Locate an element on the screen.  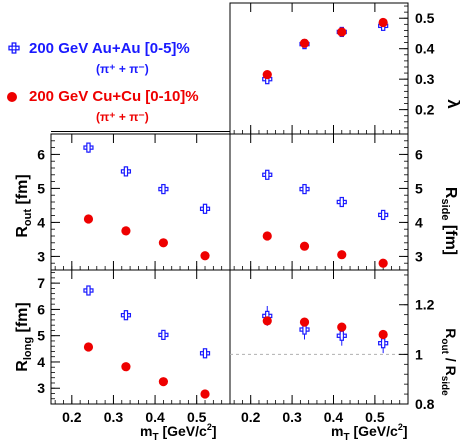
rout-ytick-label-3: 6 is located at coordinates (41, 154).